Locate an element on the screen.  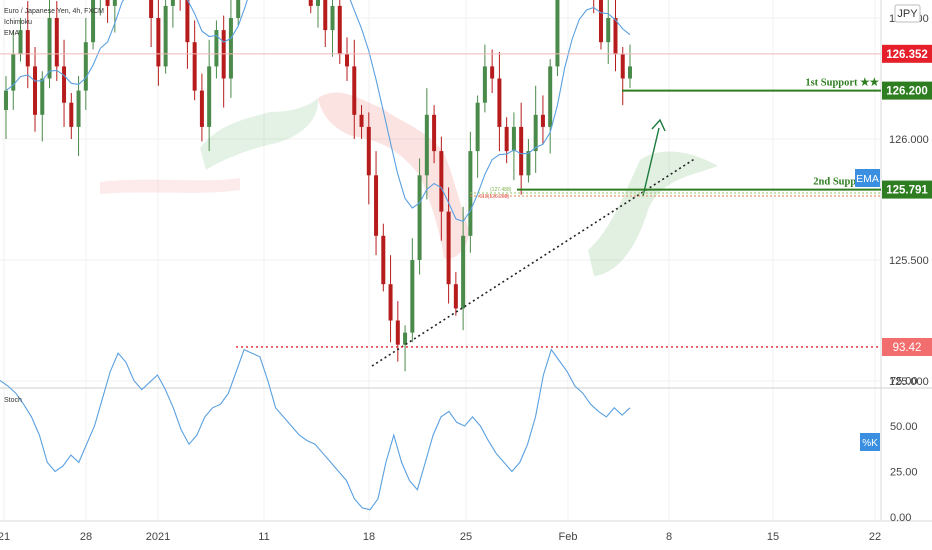
time-tick-label: 18 is located at coordinates (369, 537).